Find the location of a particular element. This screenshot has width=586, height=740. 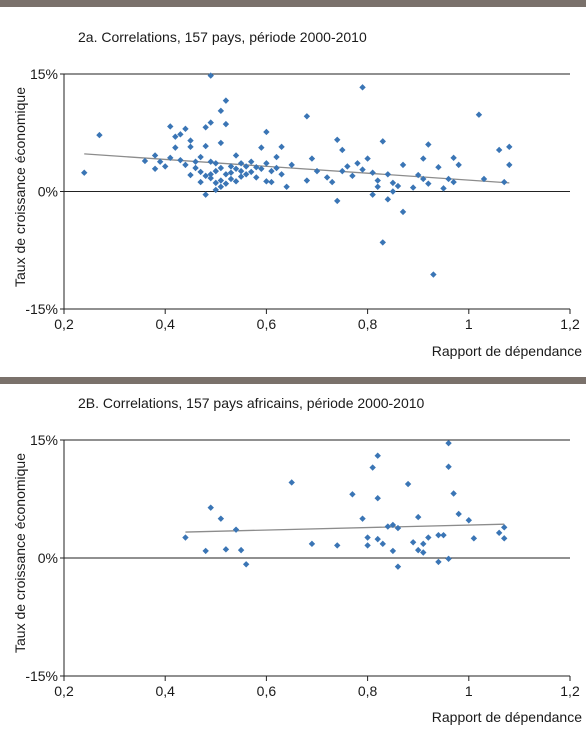

trend-line is located at coordinates (345, 528).